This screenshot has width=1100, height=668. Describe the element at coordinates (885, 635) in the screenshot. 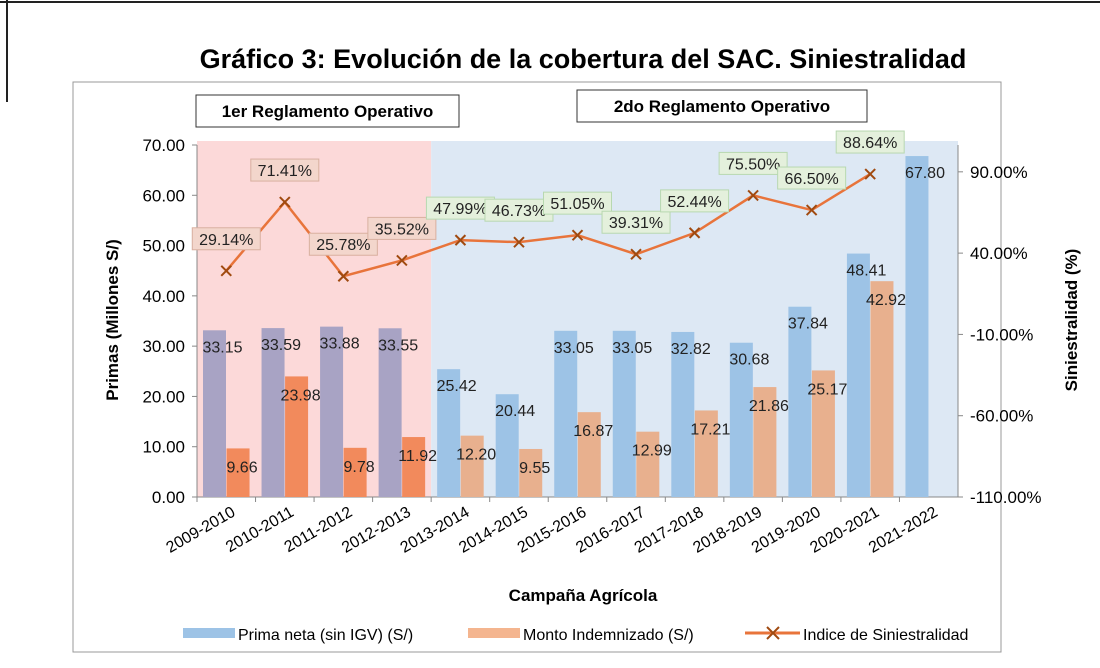

I see `legend-label-siniestralidad: Indice de Siniestralidad` at that location.